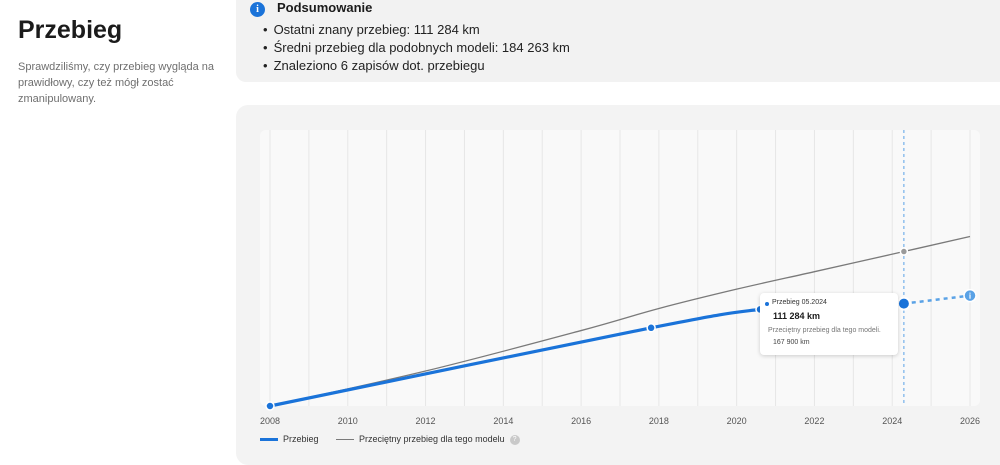  I want to click on x-tick-label-2014: 2014, so click(503, 421).